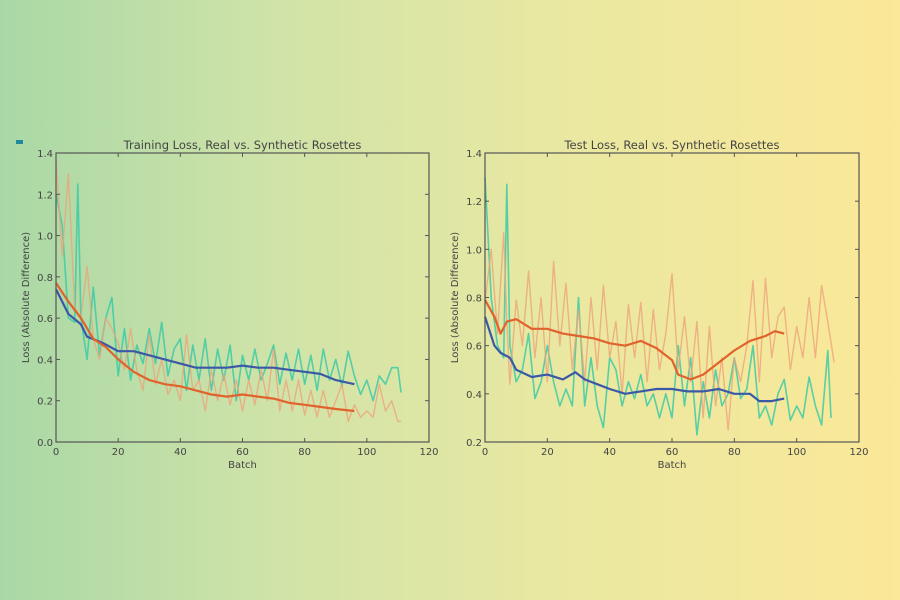 Image resolution: width=900 pixels, height=600 pixels. I want to click on series-line-raw_b, so click(659, 331).